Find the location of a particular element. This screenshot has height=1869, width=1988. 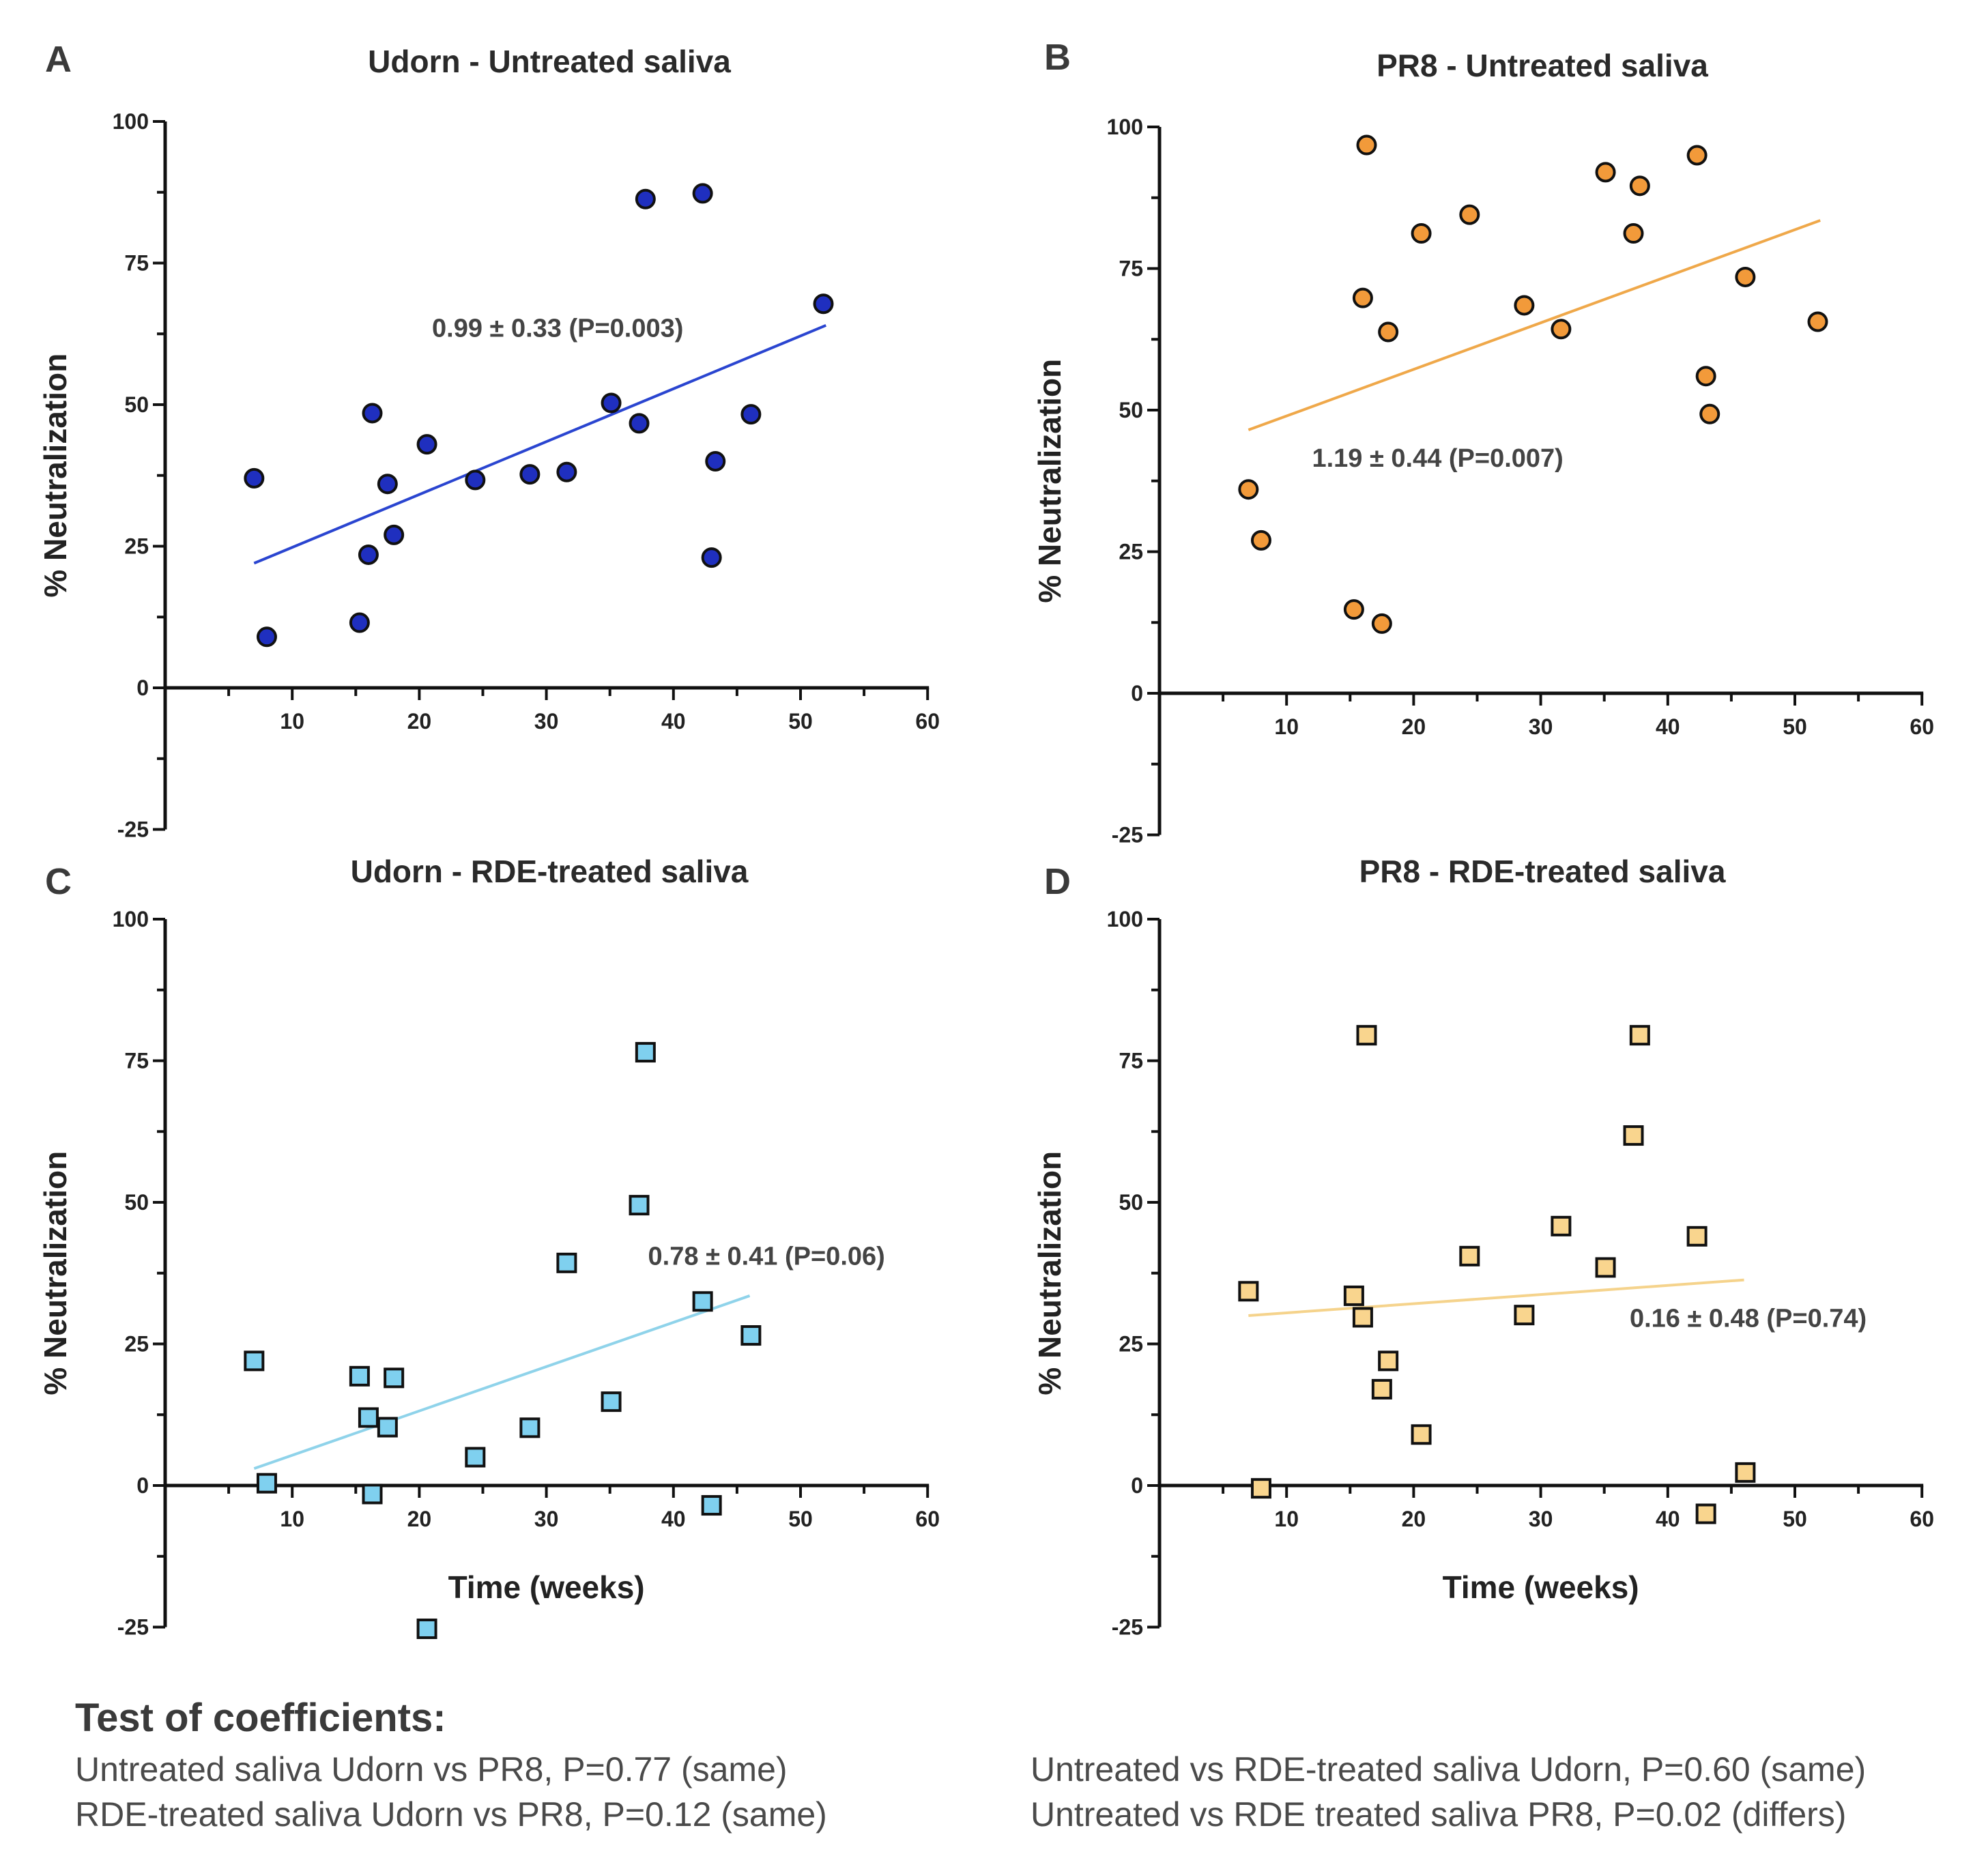

panel-letter: D is located at coordinates (1058, 881).